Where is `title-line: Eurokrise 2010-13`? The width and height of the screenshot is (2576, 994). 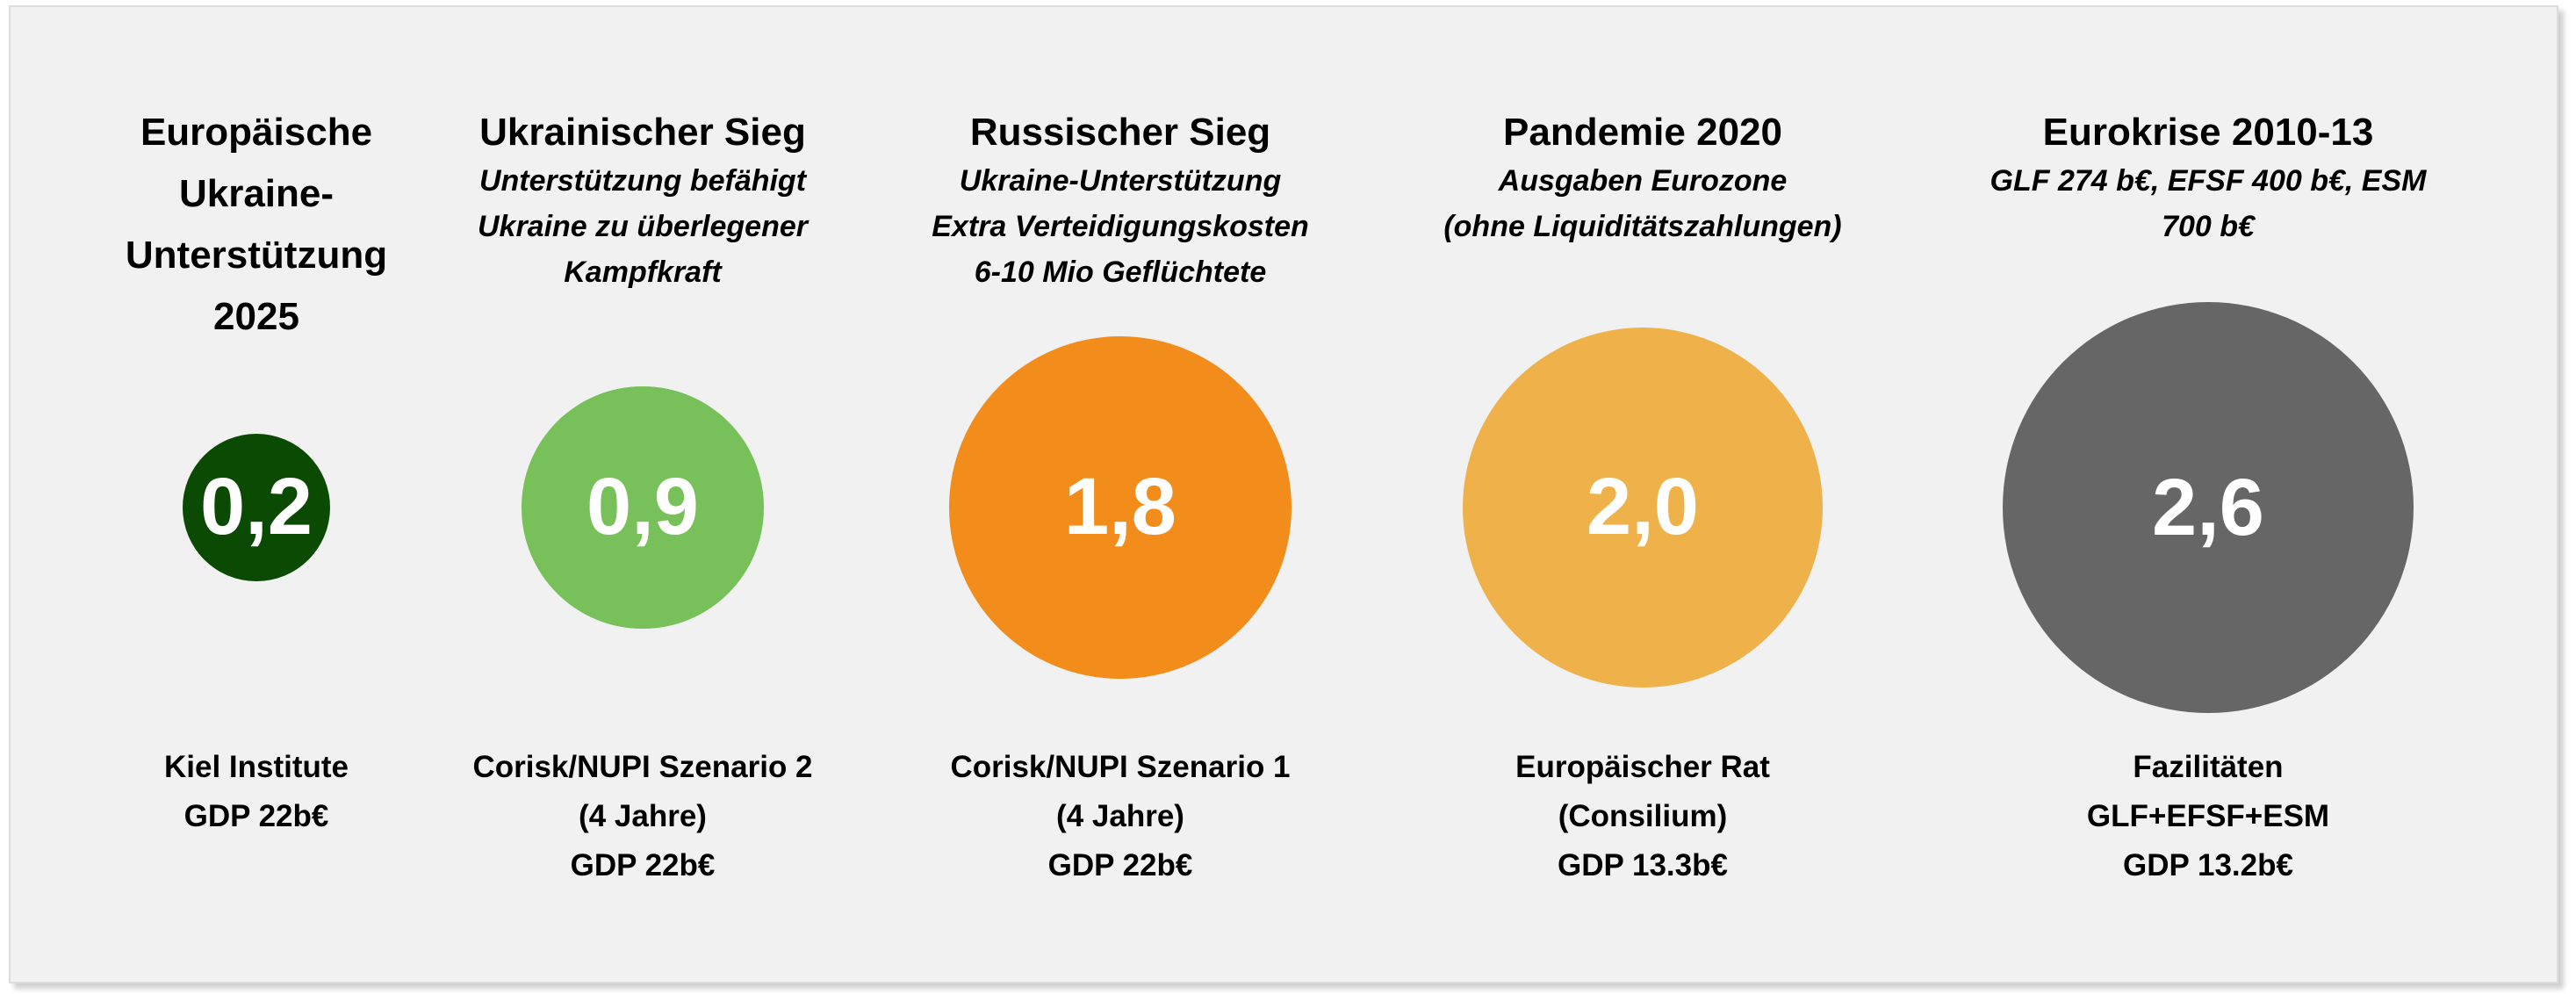
title-line: Eurokrise 2010-13 is located at coordinates (2208, 132).